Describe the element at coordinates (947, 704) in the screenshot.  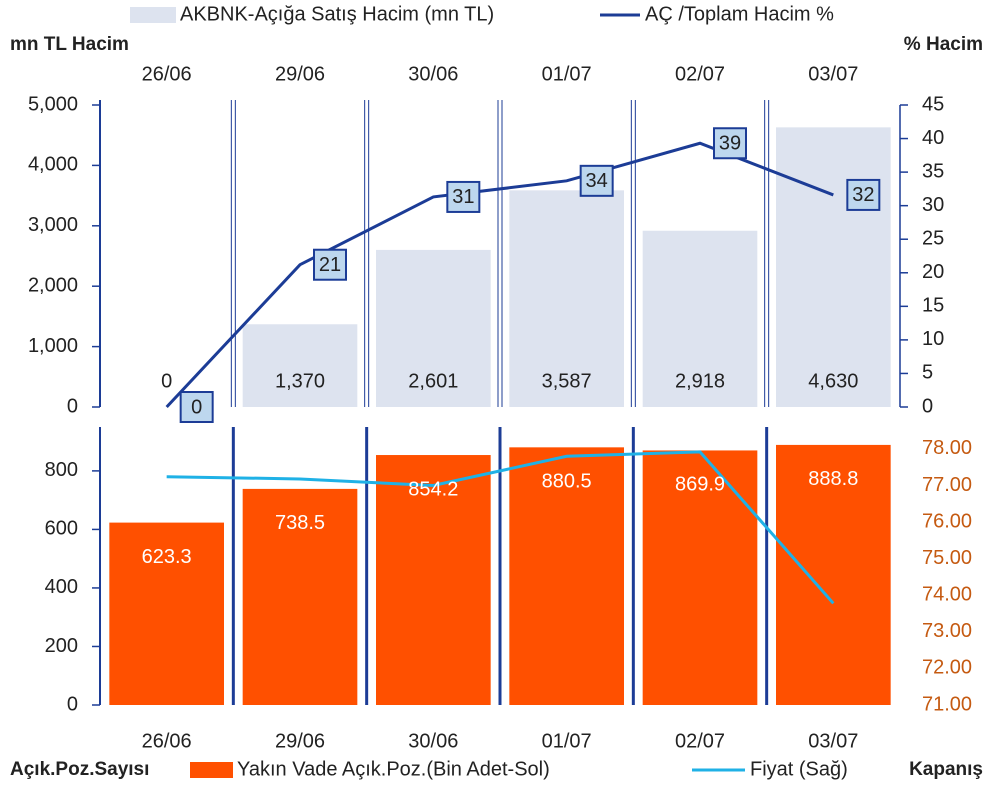
I see `y2-tick-label: 71.00` at that location.